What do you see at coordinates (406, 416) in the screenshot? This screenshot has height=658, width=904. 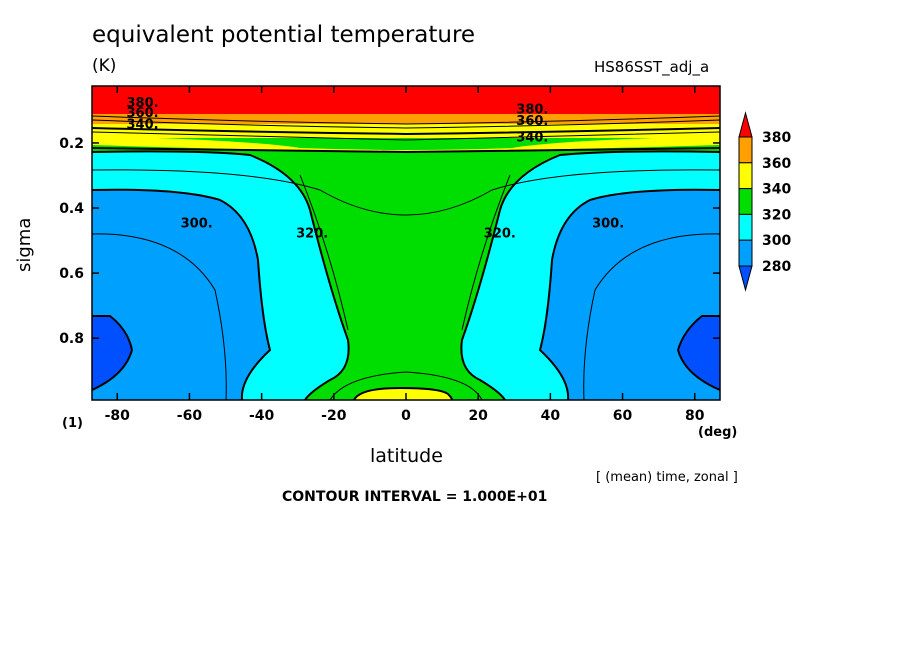 I see `x-tick-label: 0` at bounding box center [406, 416].